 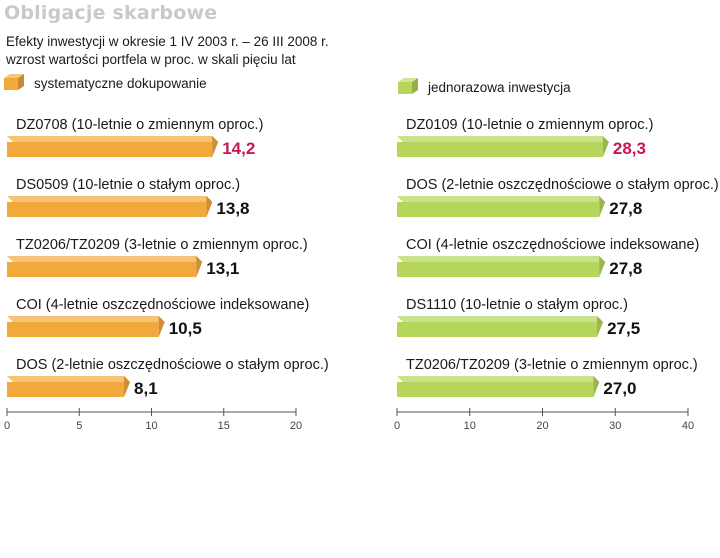 I want to click on page-title: Obligacje skarbowe, so click(x=111, y=13).